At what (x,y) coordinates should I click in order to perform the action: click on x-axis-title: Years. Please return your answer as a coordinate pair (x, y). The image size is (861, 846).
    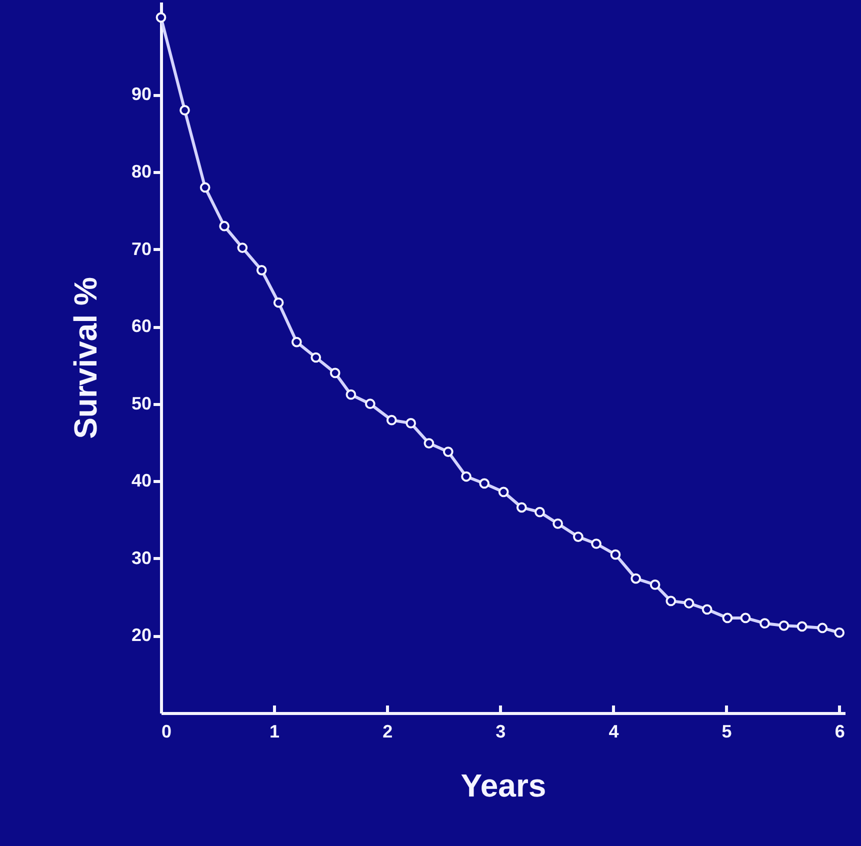
    Looking at the image, I should click on (503, 786).